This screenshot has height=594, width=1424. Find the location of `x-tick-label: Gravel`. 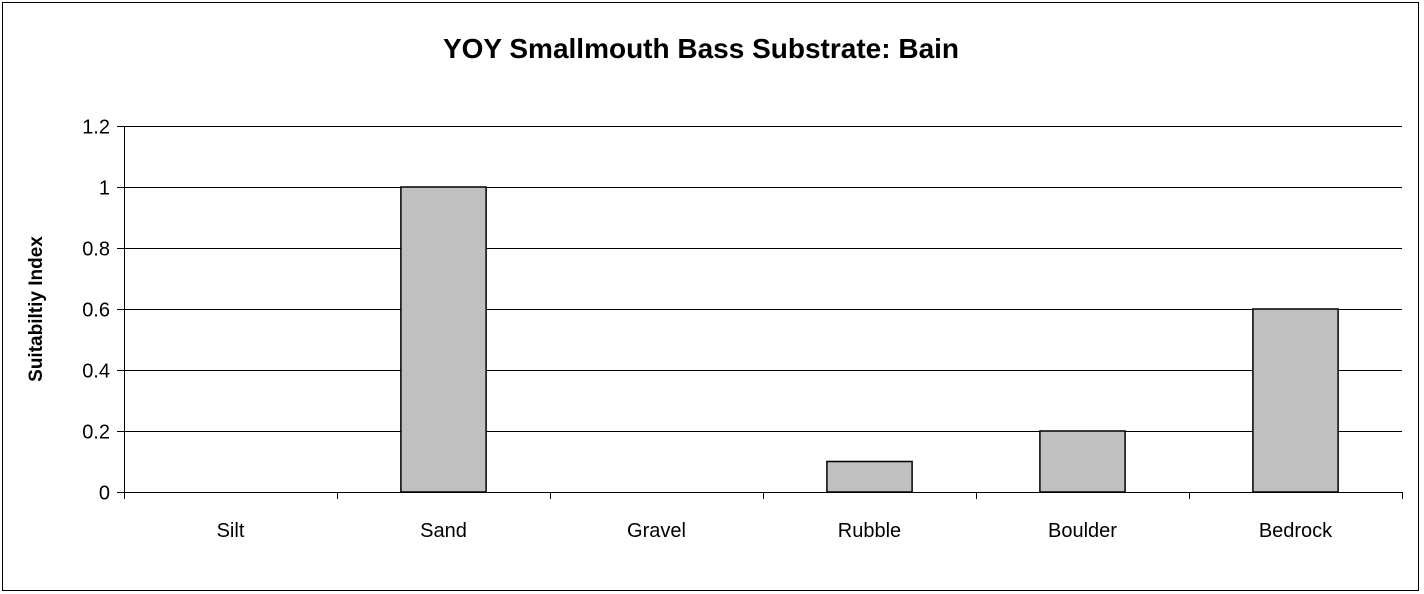

x-tick-label: Gravel is located at coordinates (656, 531).